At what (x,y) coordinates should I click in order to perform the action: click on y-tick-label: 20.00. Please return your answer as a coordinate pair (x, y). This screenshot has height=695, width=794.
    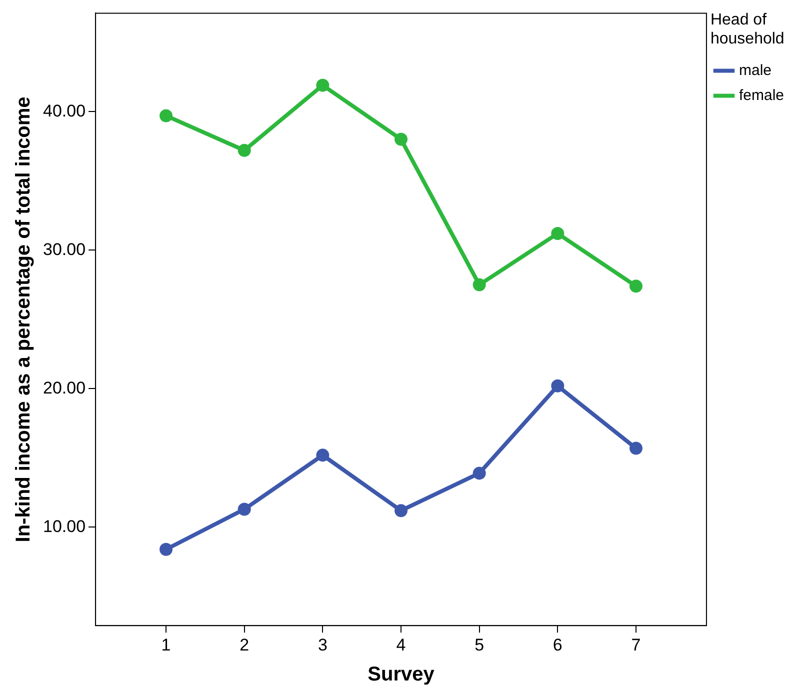
    Looking at the image, I should click on (64, 388).